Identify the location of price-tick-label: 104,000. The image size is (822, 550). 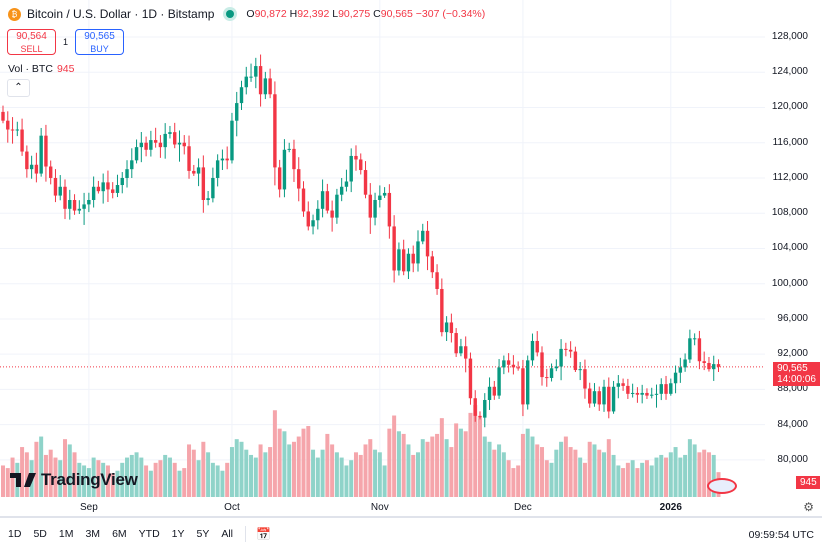
(789, 248).